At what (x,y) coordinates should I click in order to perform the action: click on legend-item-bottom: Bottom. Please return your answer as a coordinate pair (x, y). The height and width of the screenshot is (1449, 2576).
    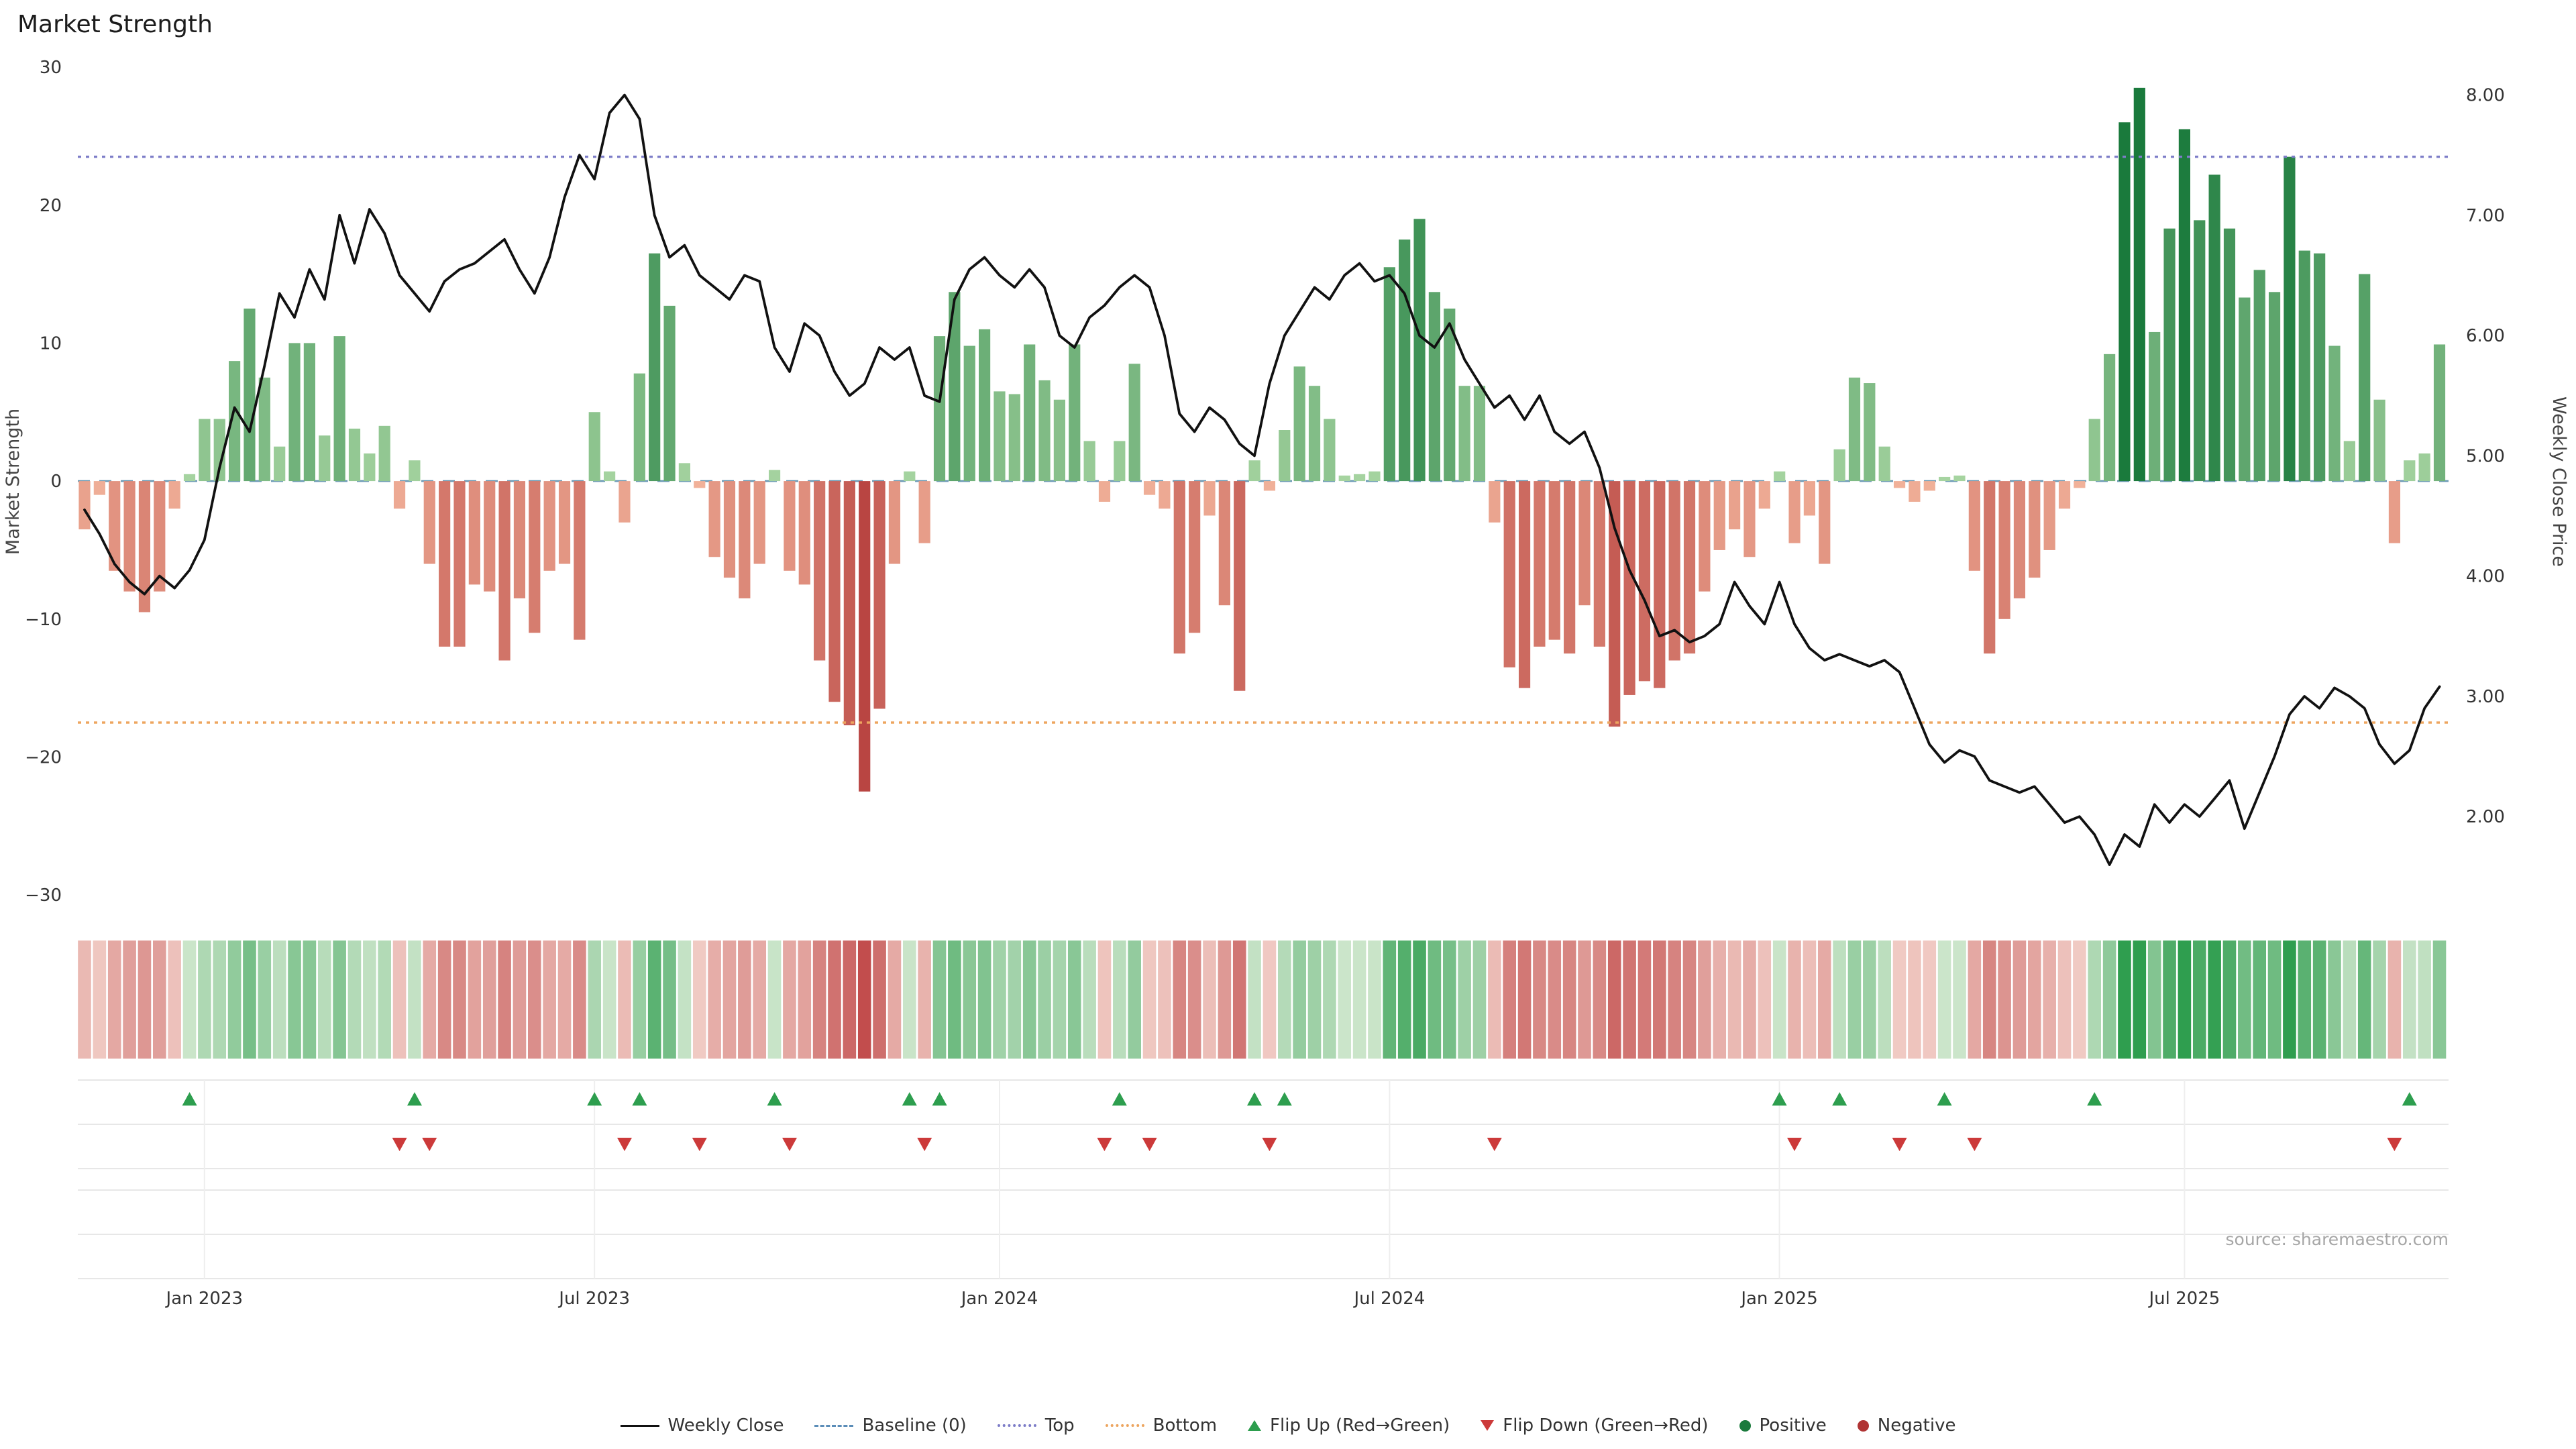
    Looking at the image, I should click on (1161, 1425).